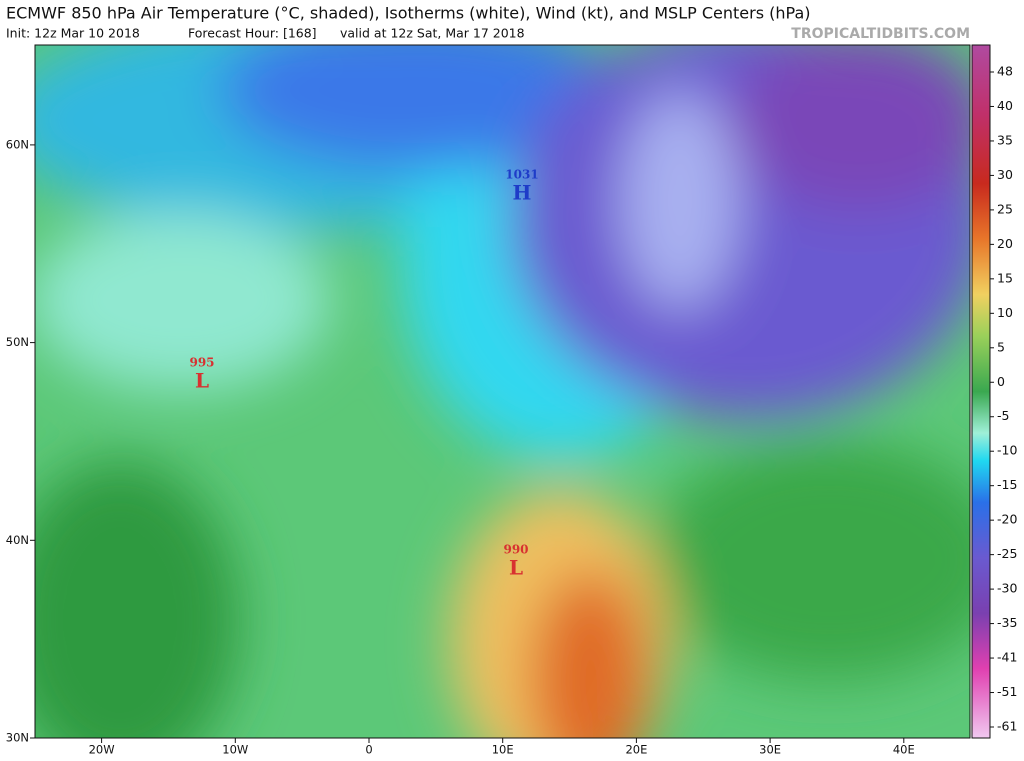 The height and width of the screenshot is (761, 1024). Describe the element at coordinates (73, 33) in the screenshot. I see `init-time: Init: 12z Mar 10 2018` at that location.